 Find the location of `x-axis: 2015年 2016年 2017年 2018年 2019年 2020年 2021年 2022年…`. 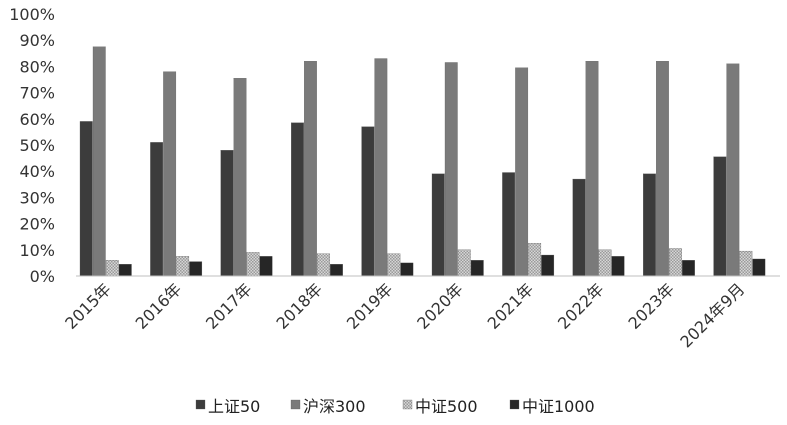

x-axis: 2015年 2016年 2017年 2018年 2019年 2020年 2021年 2022年… is located at coordinates (404, 315).